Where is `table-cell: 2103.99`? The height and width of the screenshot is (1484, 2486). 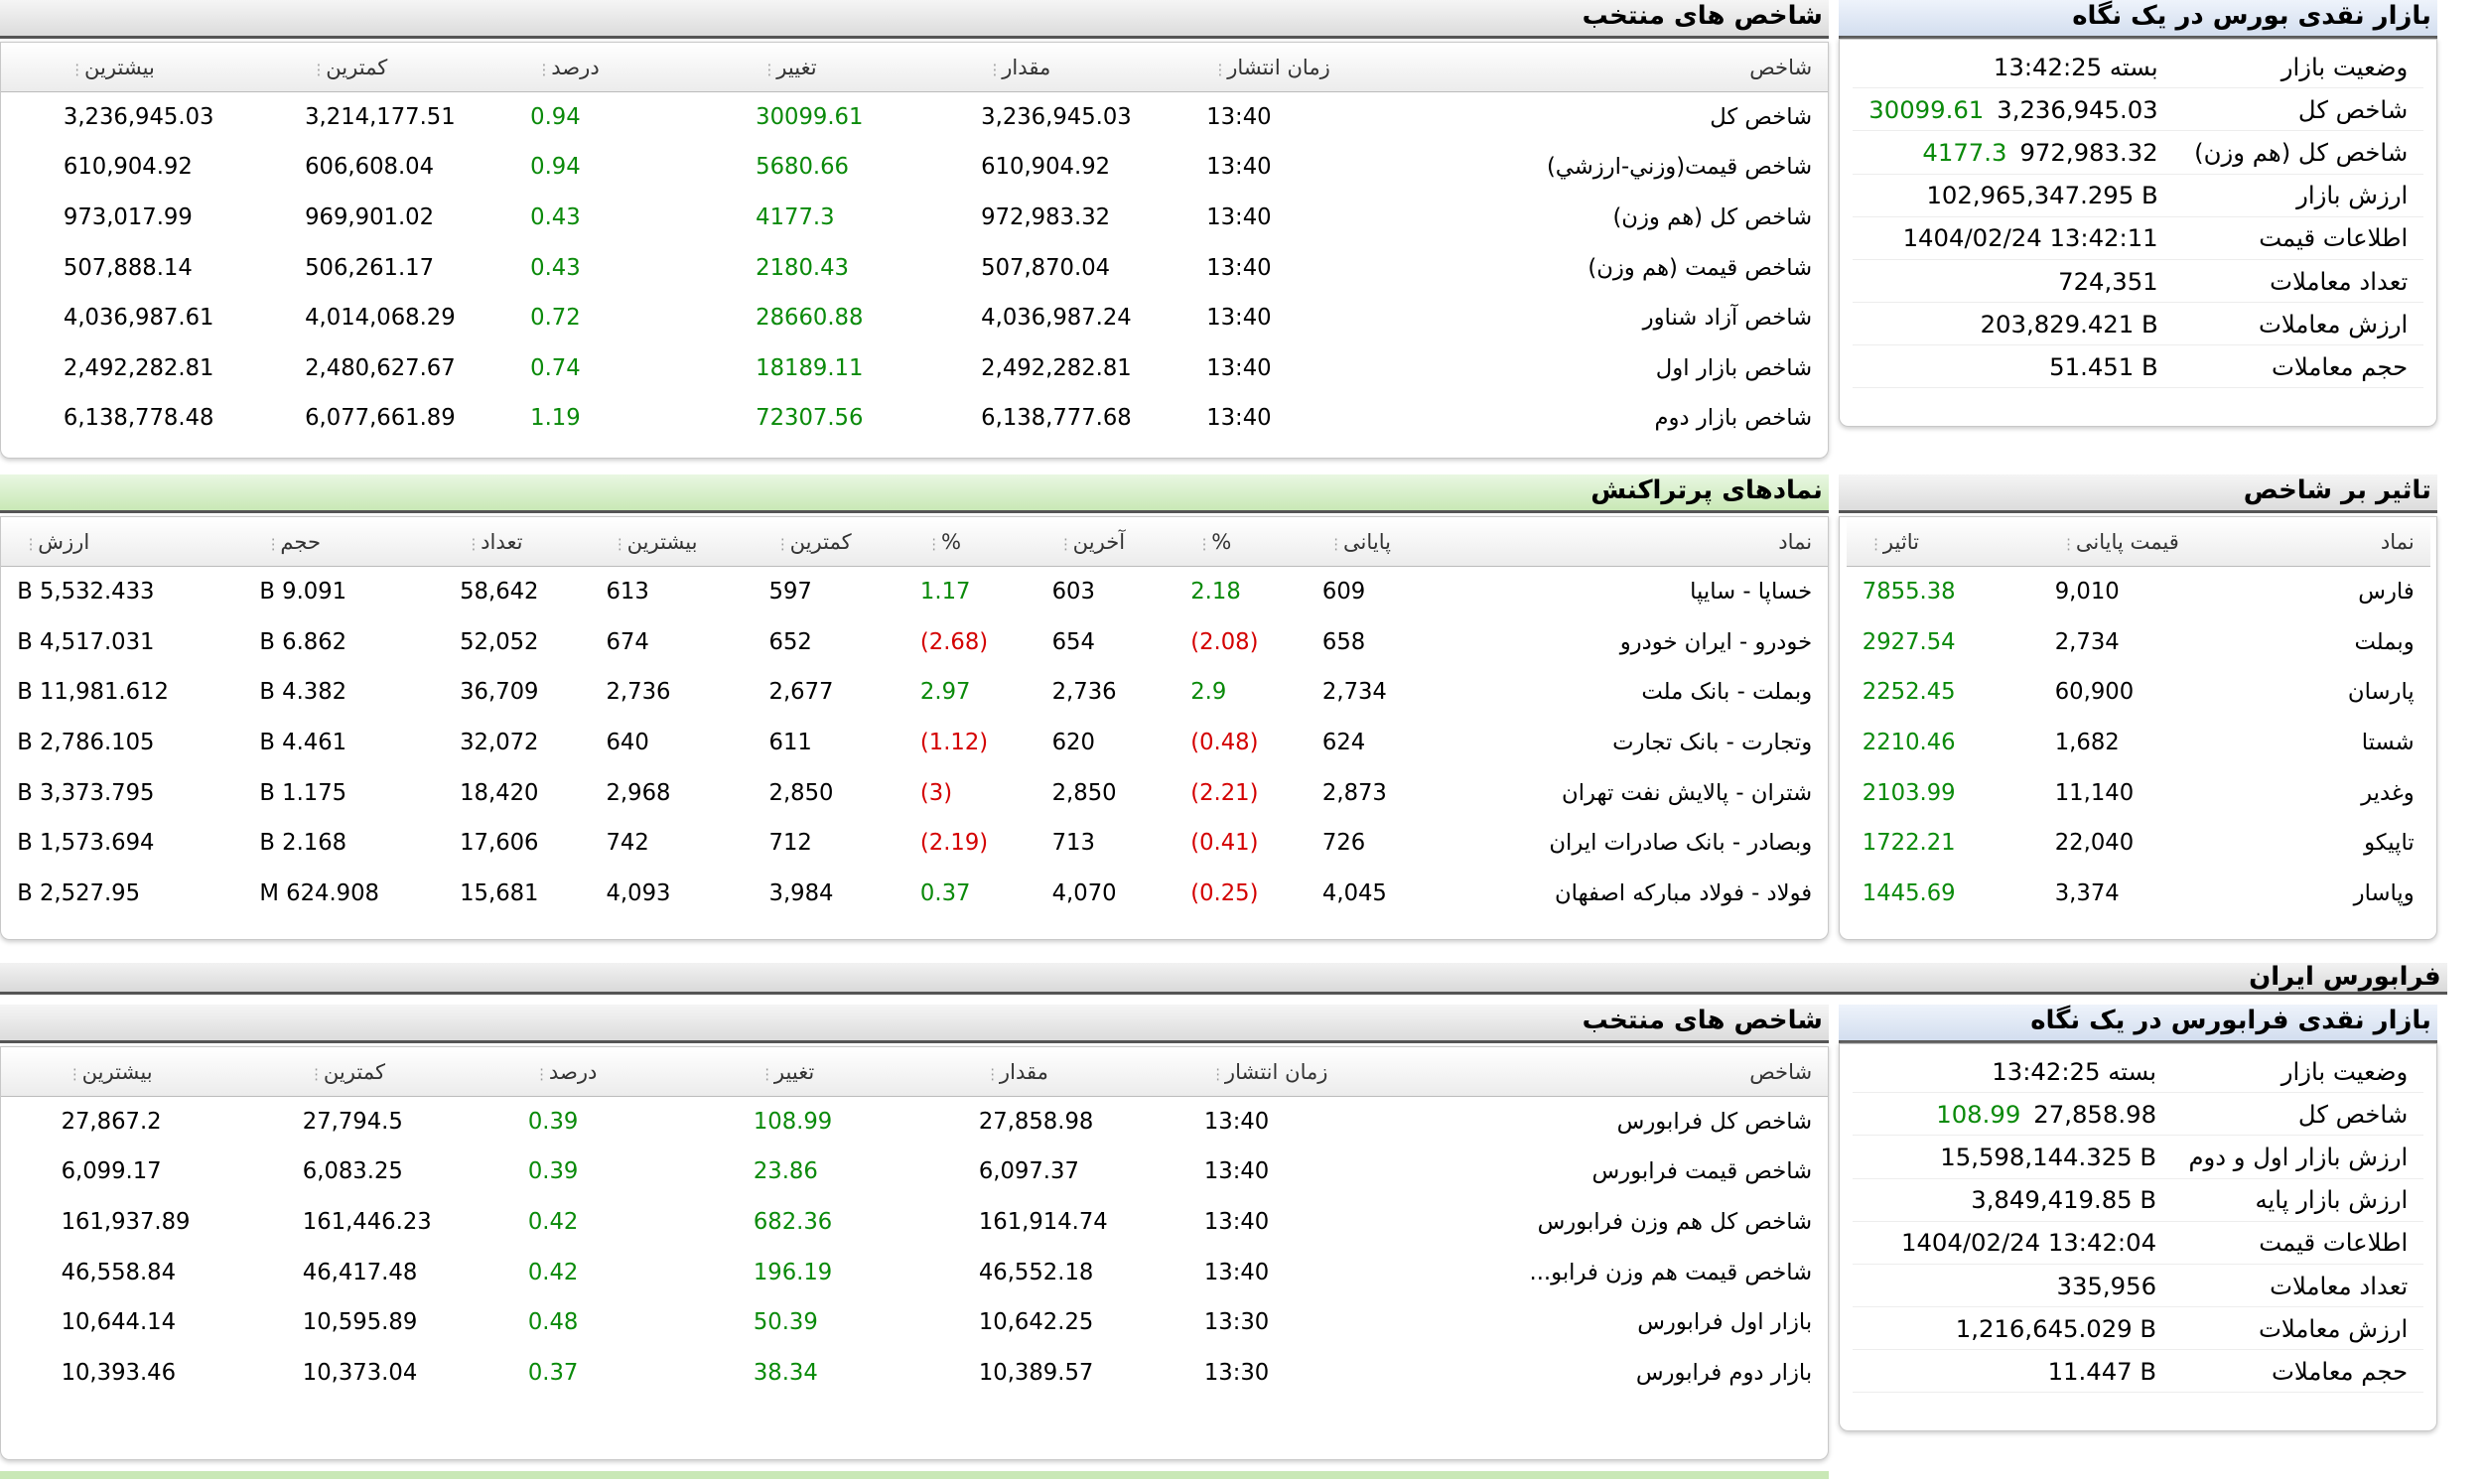
table-cell: 2103.99 is located at coordinates (1909, 792).